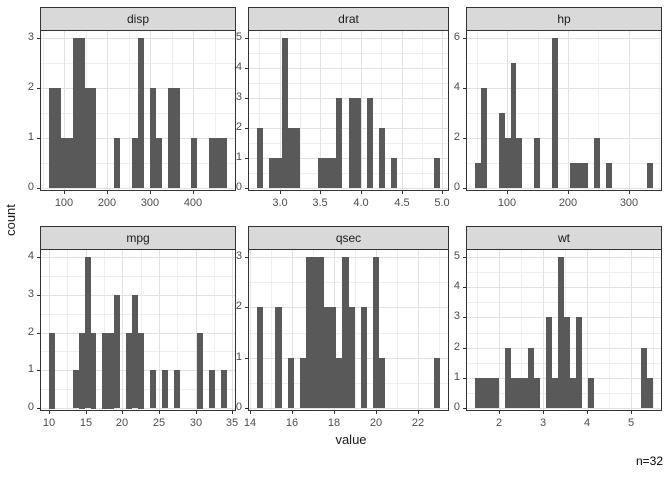 This screenshot has width=672, height=480. I want to click on y-tick-label: 5, so click(456, 256).